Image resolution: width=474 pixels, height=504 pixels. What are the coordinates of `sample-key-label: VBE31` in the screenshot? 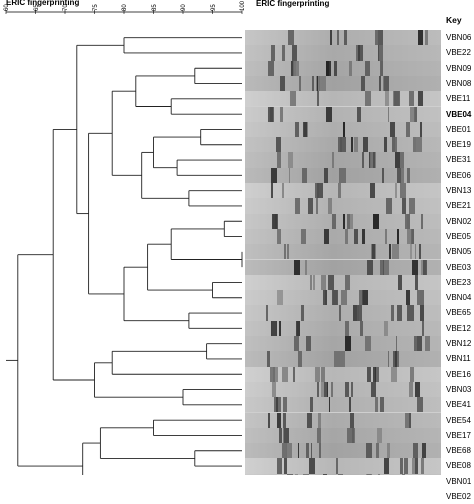 It's located at (458, 160).